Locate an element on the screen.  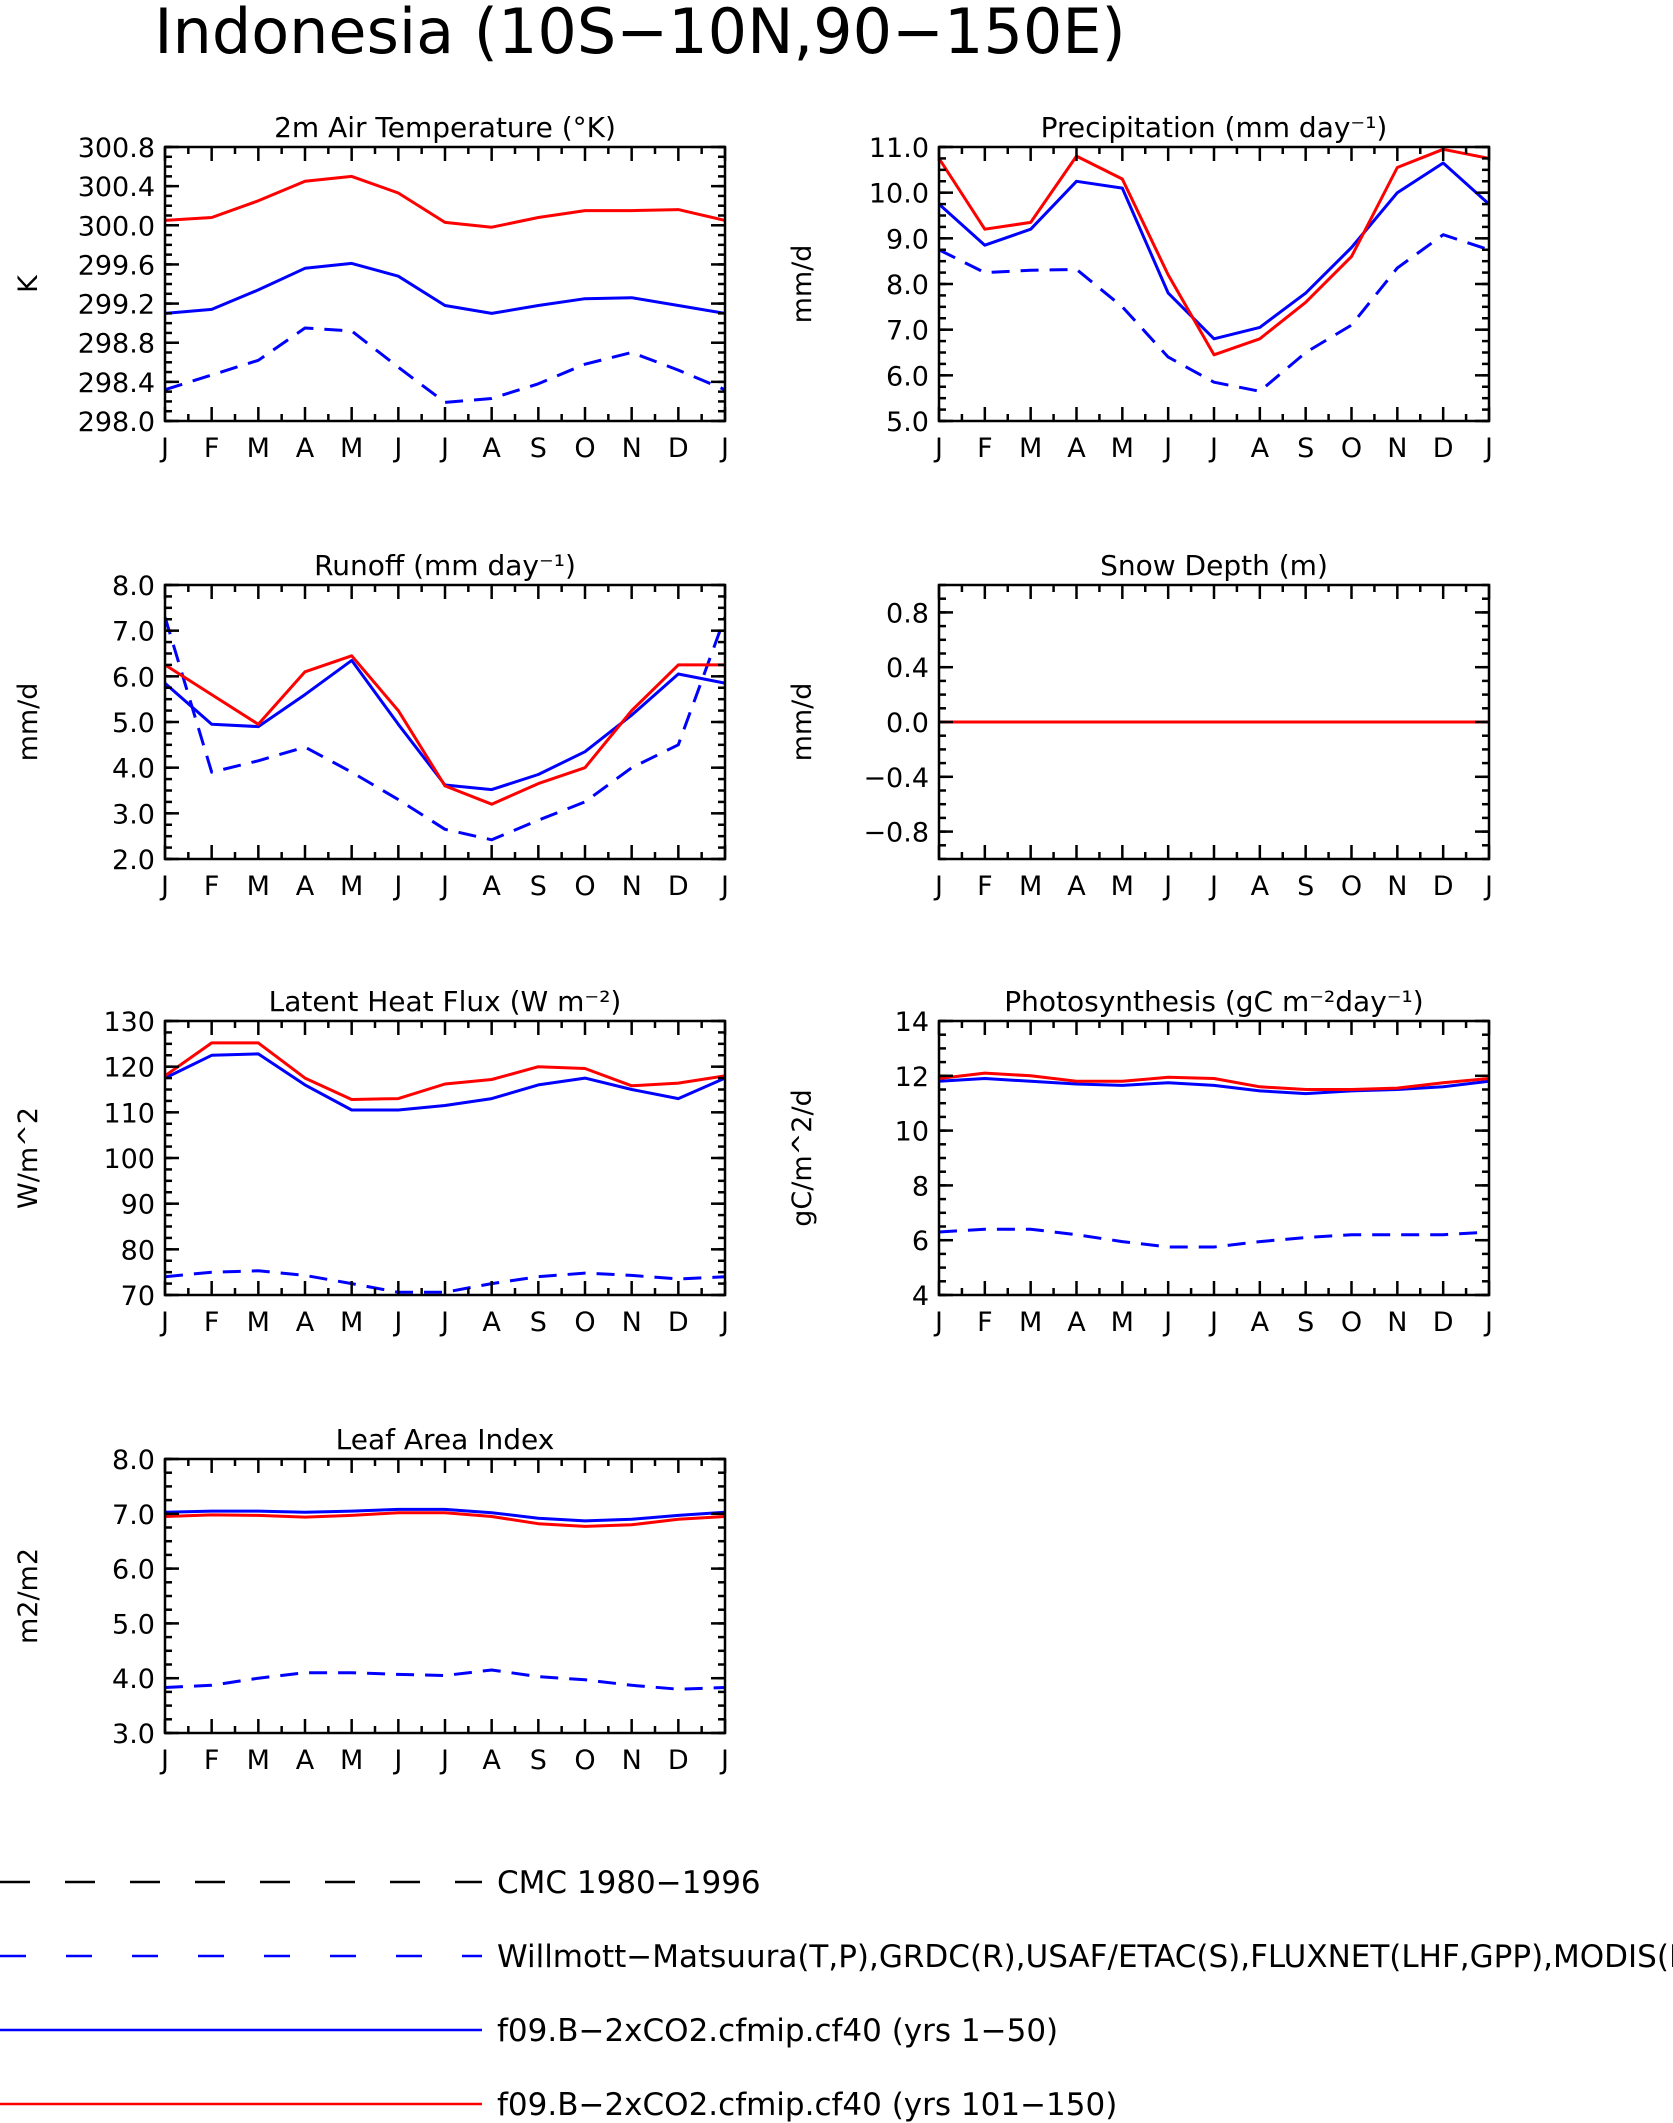
y-tick-label: 6 is located at coordinates (920, 1241).